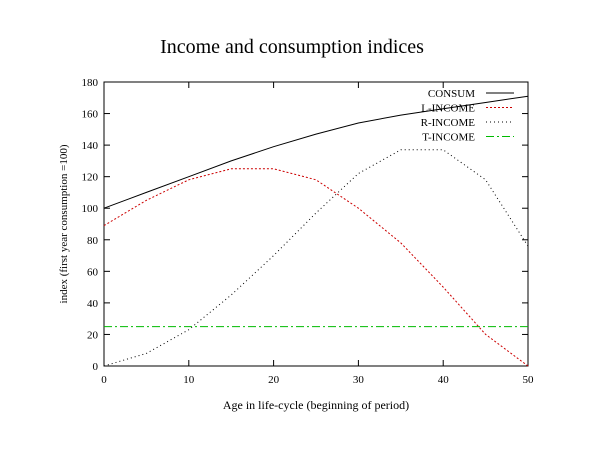 The image size is (600, 450). What do you see at coordinates (93, 241) in the screenshot?
I see `y-tick-label: 80` at bounding box center [93, 241].